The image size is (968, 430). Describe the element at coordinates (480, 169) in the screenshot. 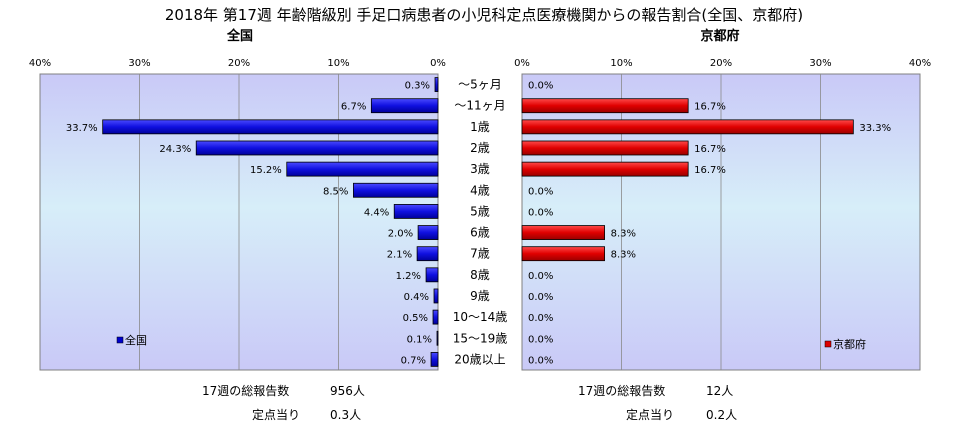

I see `category-label-4: 3歳` at that location.